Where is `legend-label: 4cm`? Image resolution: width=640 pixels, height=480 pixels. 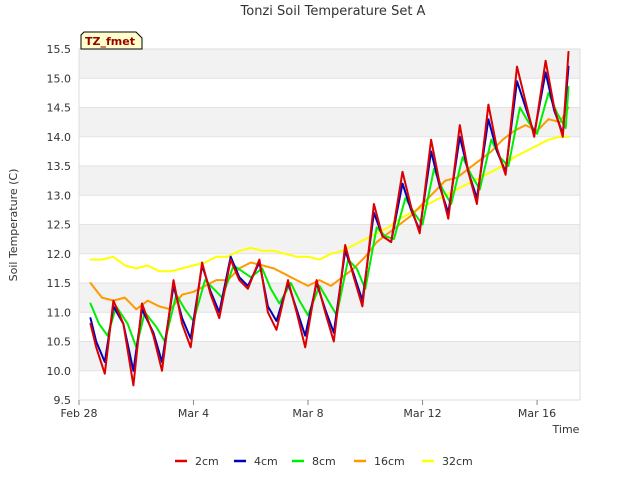
legend-label: 4cm is located at coordinates (266, 461).